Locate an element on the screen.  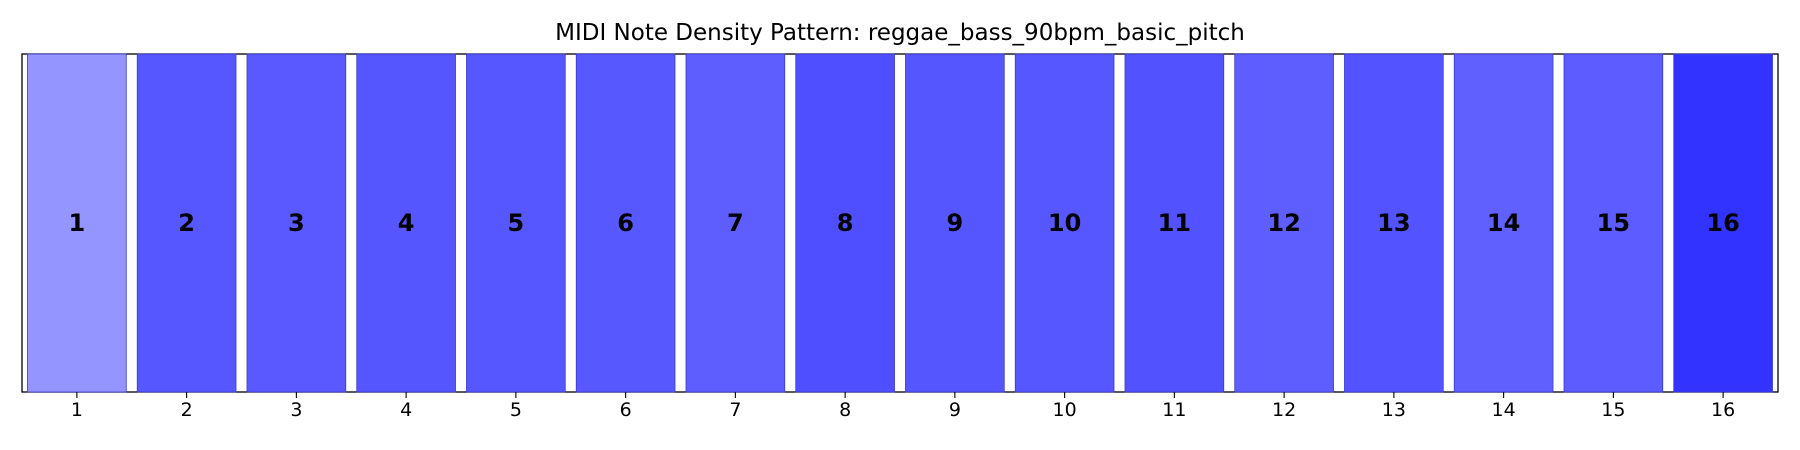
x-tick-label-6: 6 is located at coordinates (626, 410).